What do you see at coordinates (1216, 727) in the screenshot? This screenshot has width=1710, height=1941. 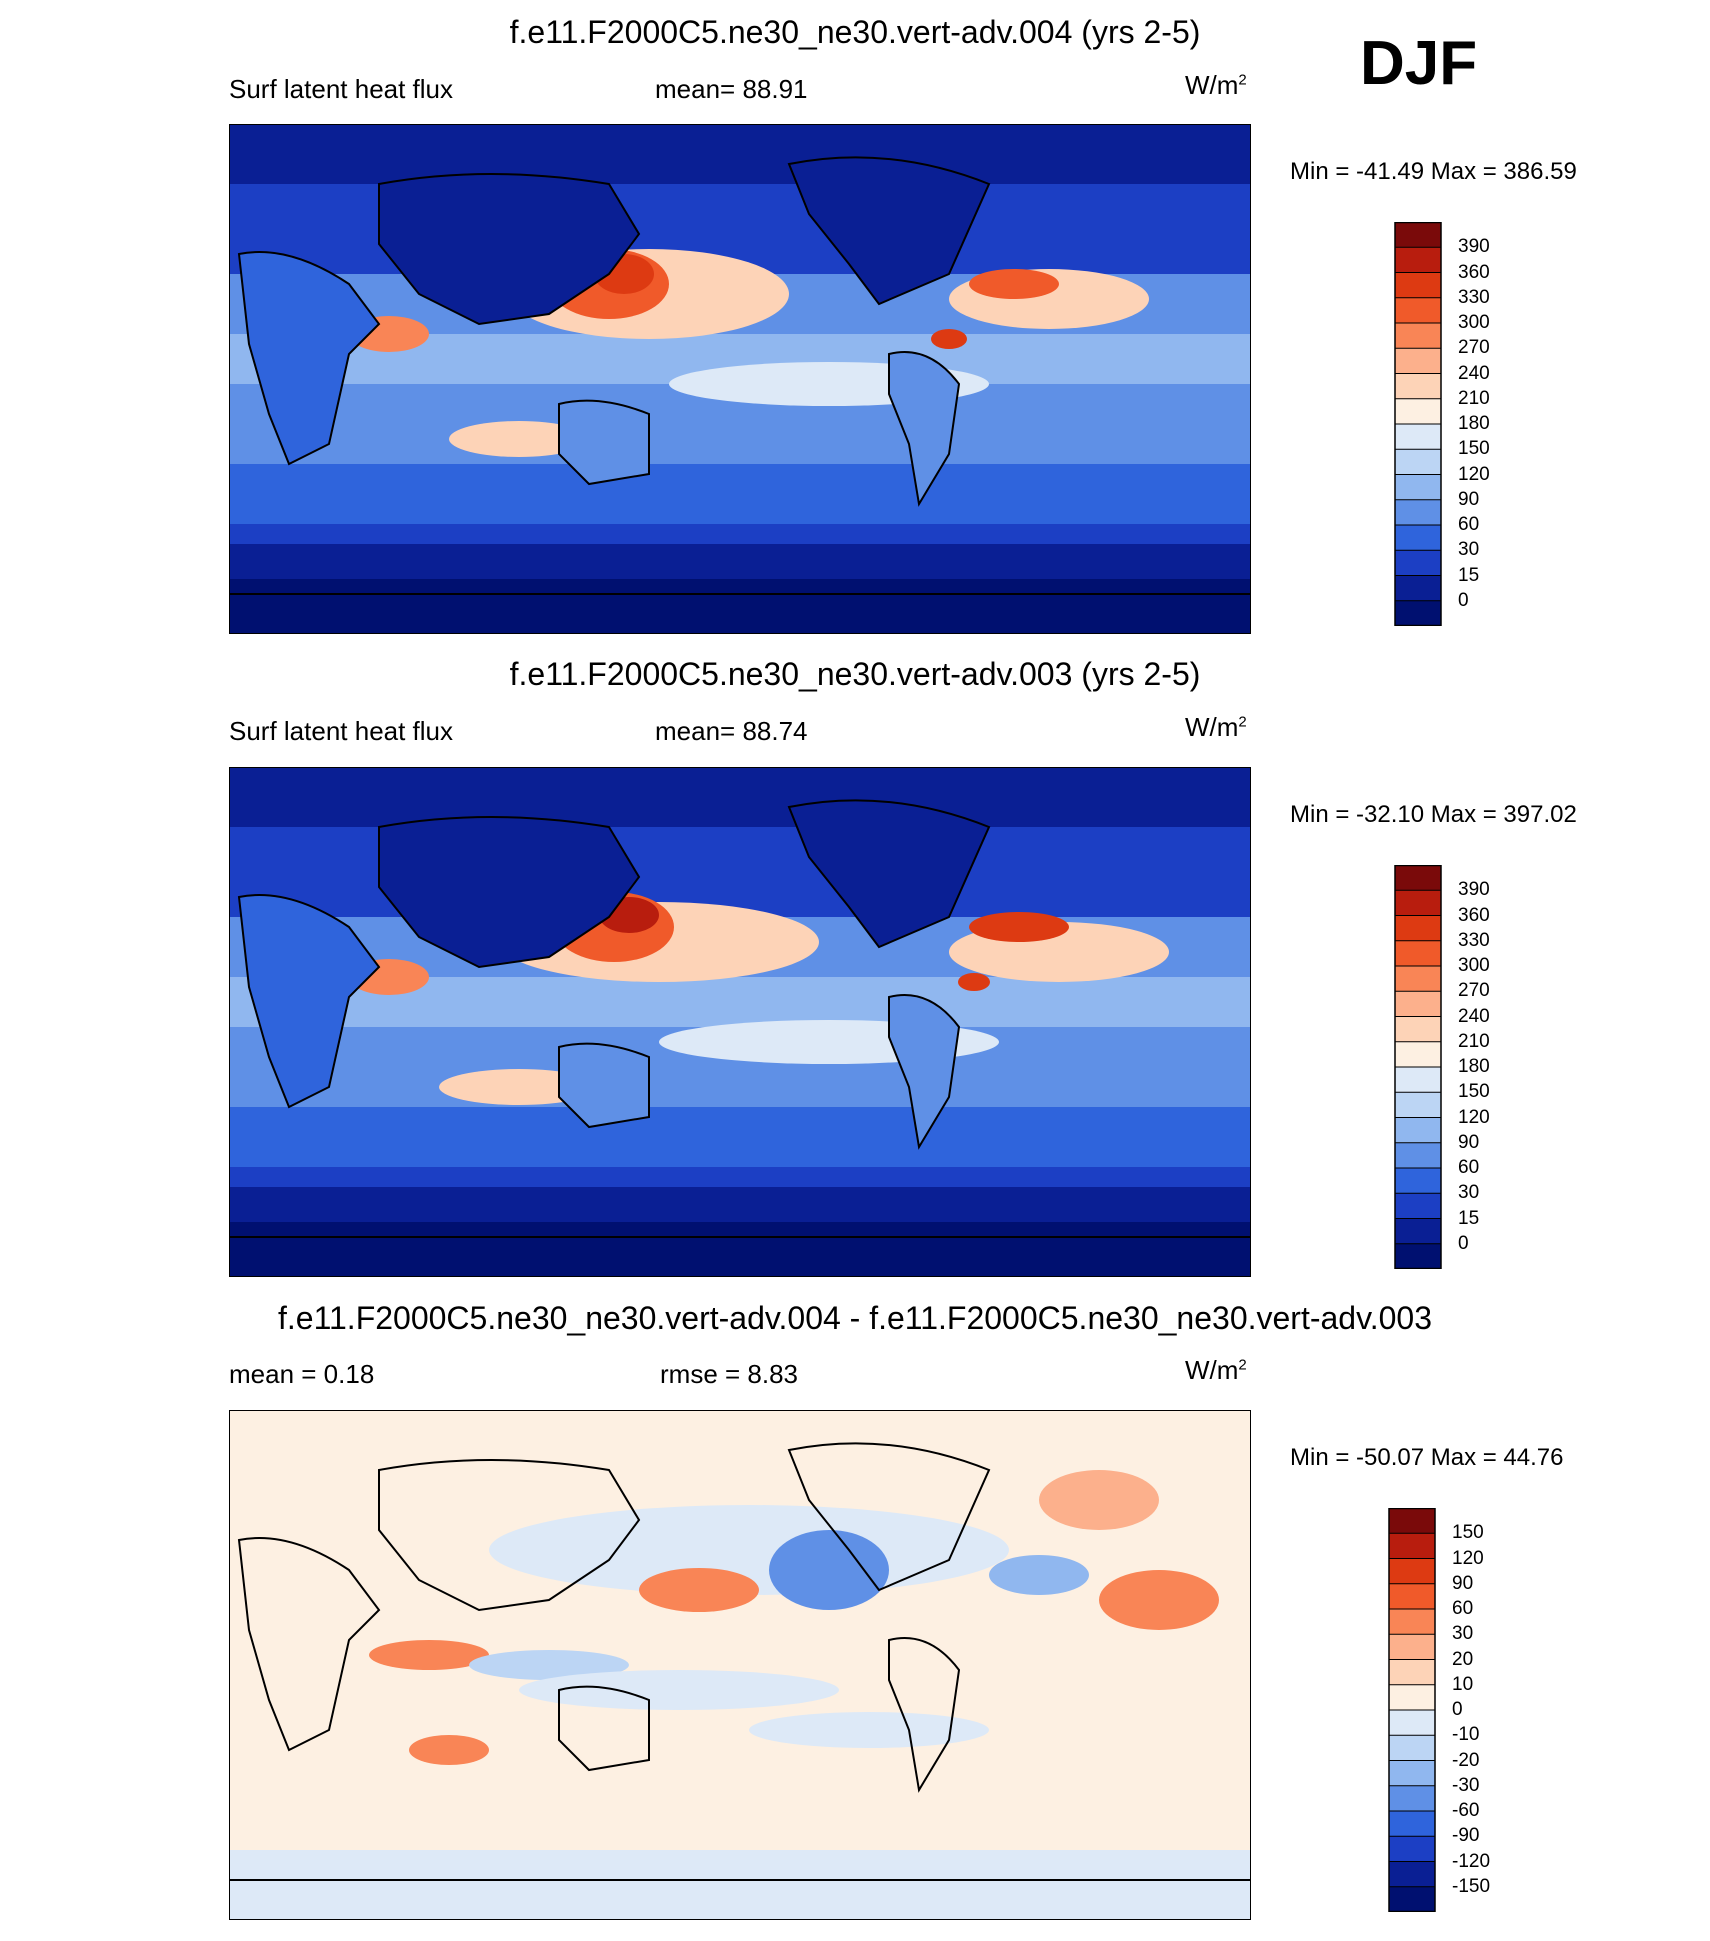 I see `panel2-units: W/m2` at bounding box center [1216, 727].